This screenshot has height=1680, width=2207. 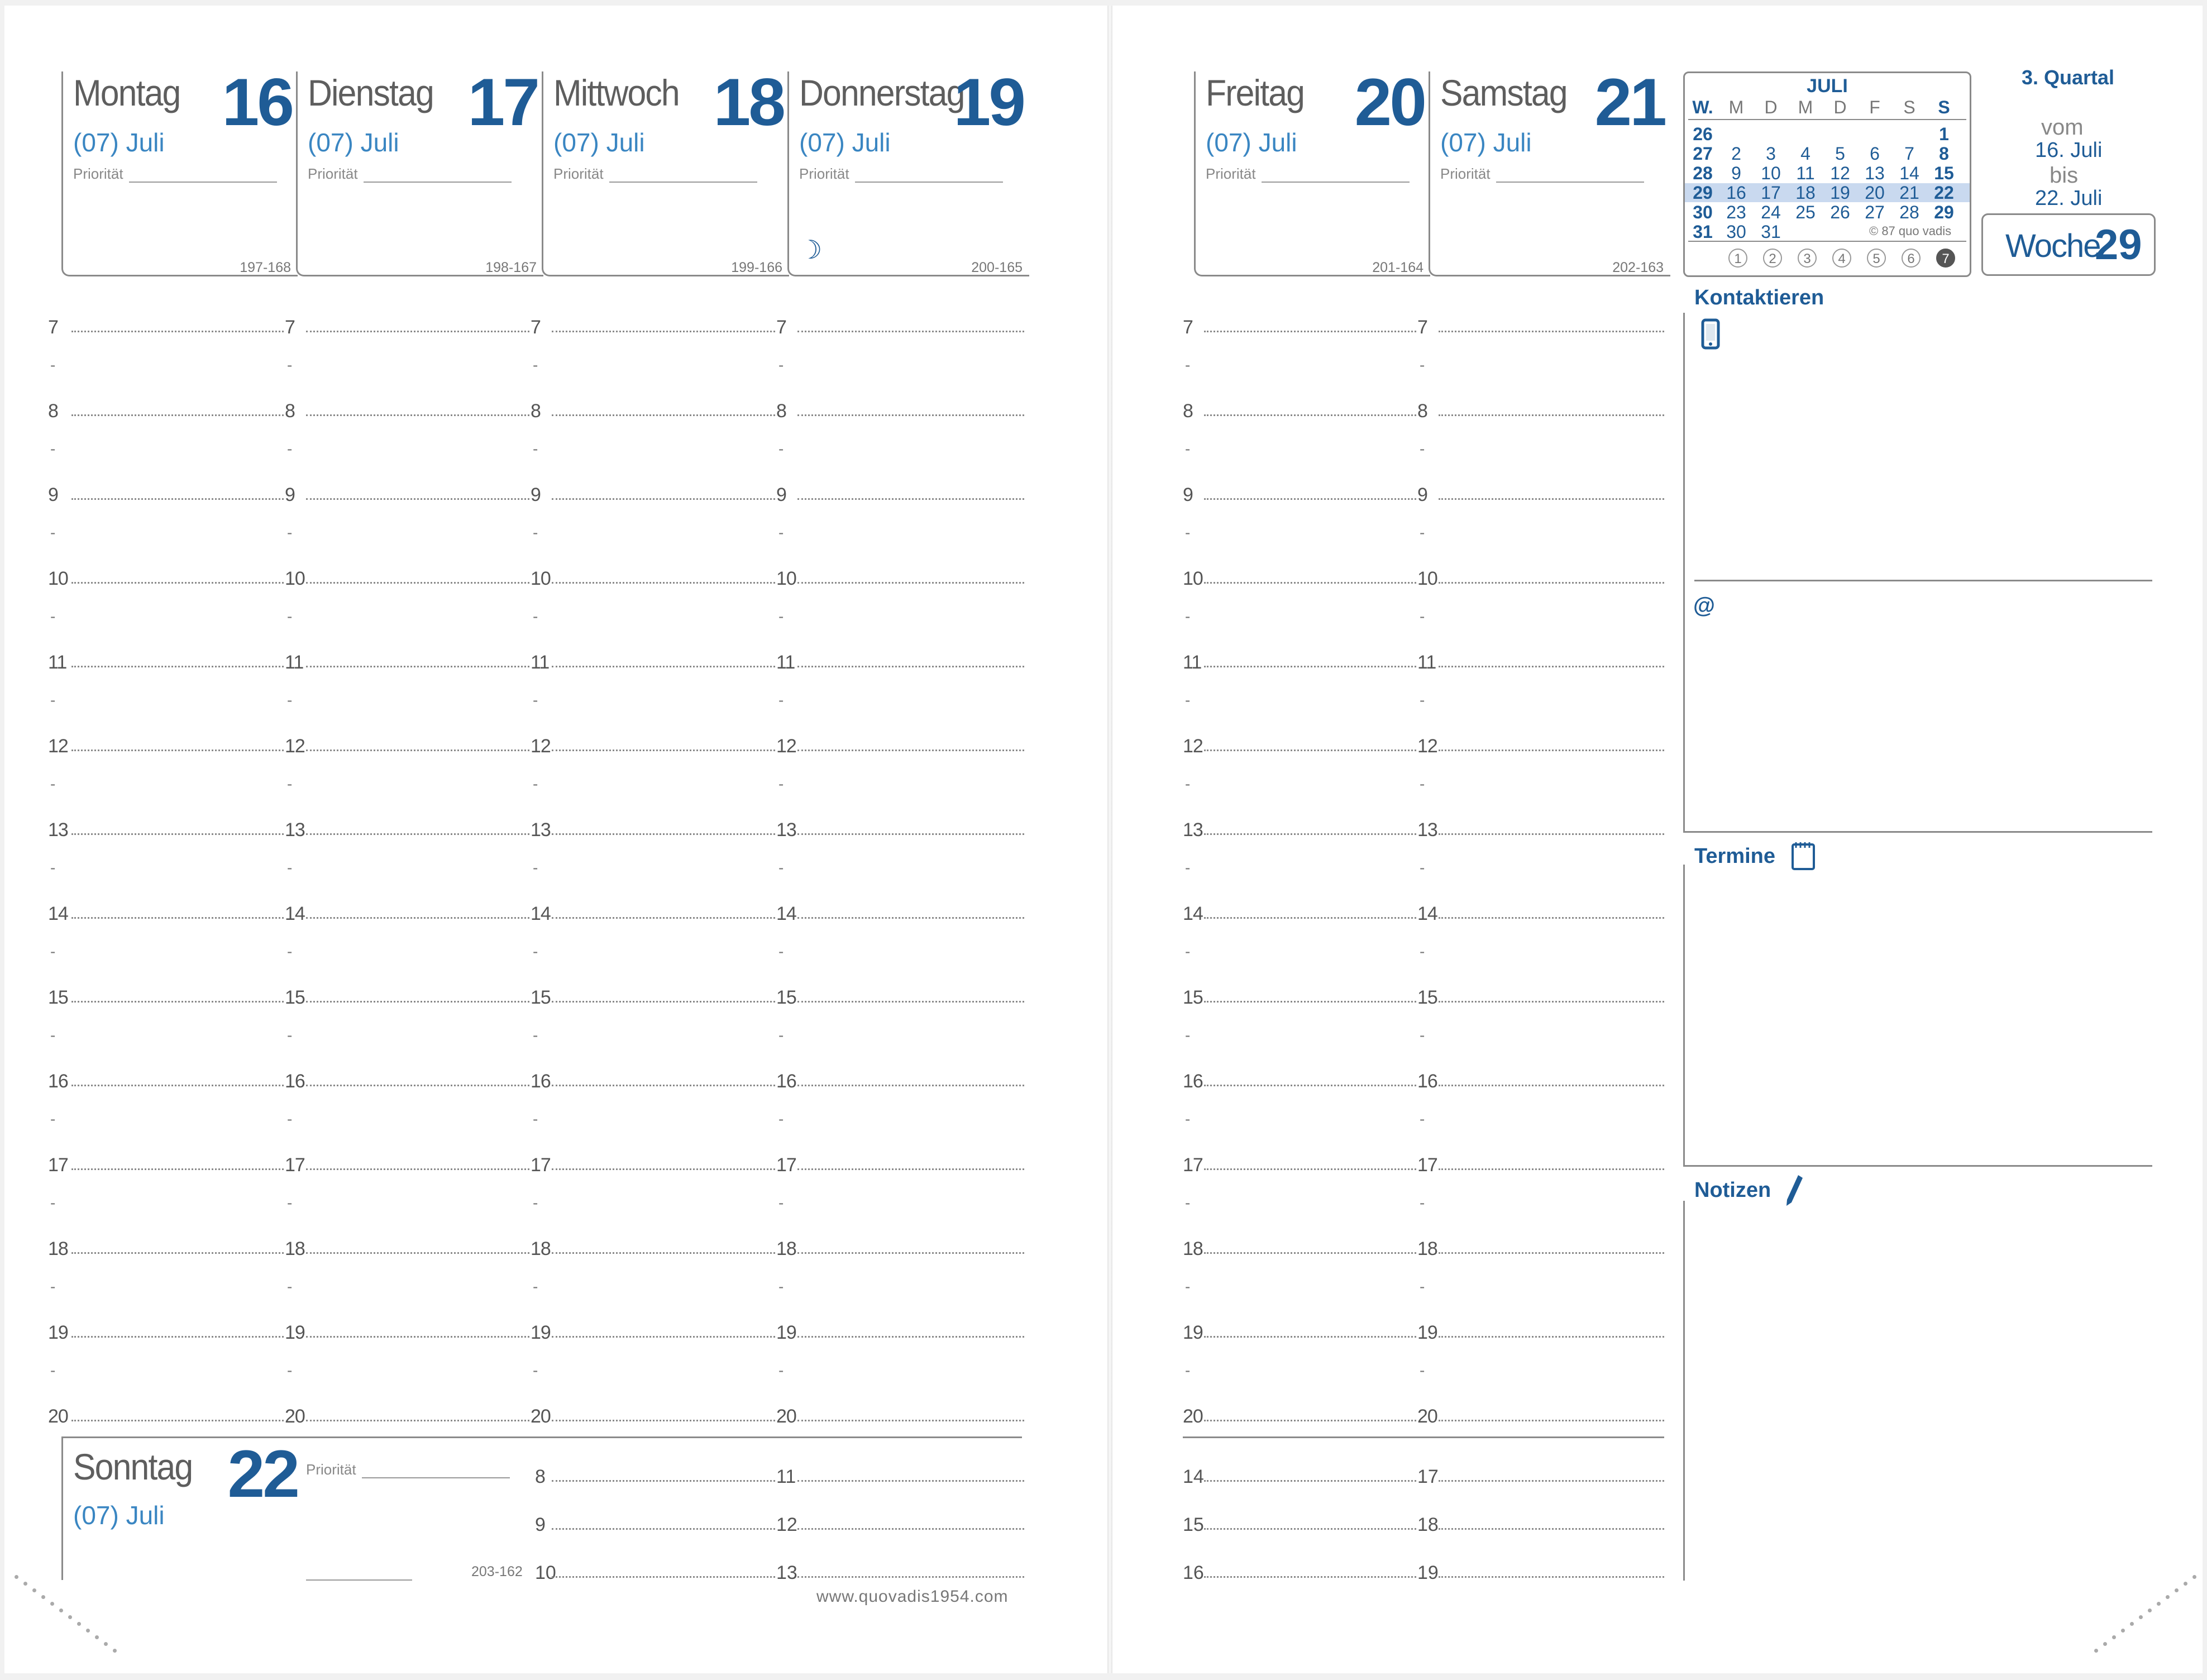 What do you see at coordinates (536, 495) in the screenshot?
I see `hour-label: 9` at bounding box center [536, 495].